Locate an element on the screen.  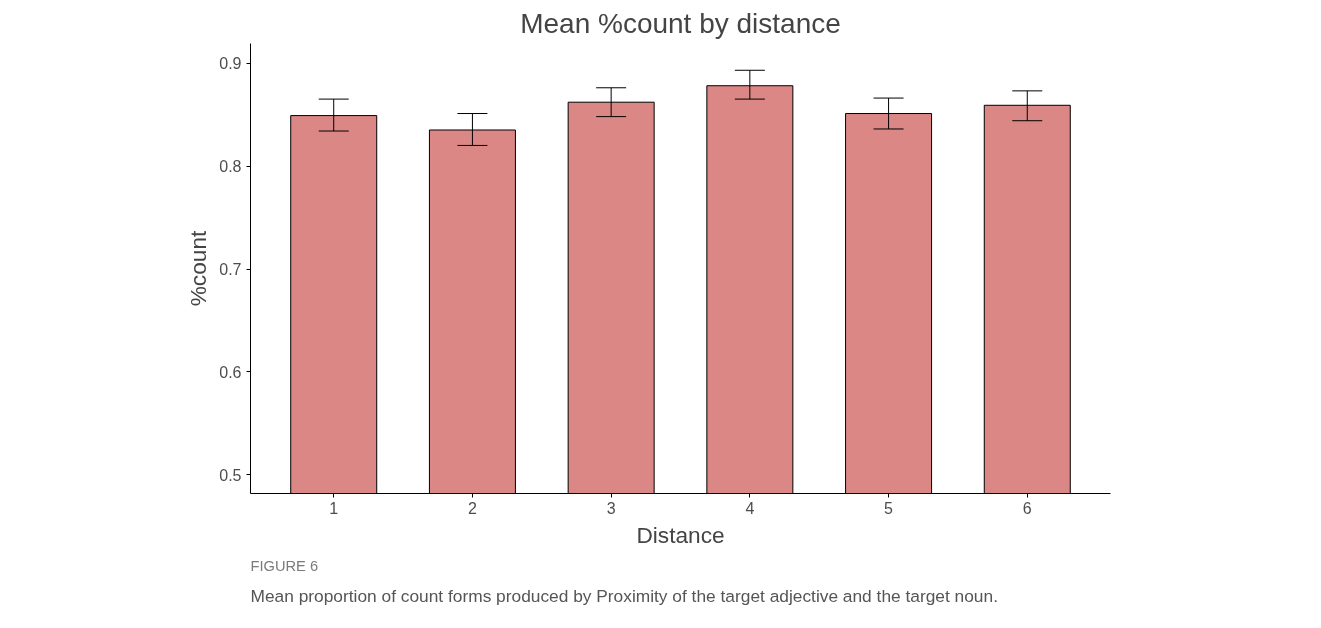
x-tick-label: 2 is located at coordinates (472, 508).